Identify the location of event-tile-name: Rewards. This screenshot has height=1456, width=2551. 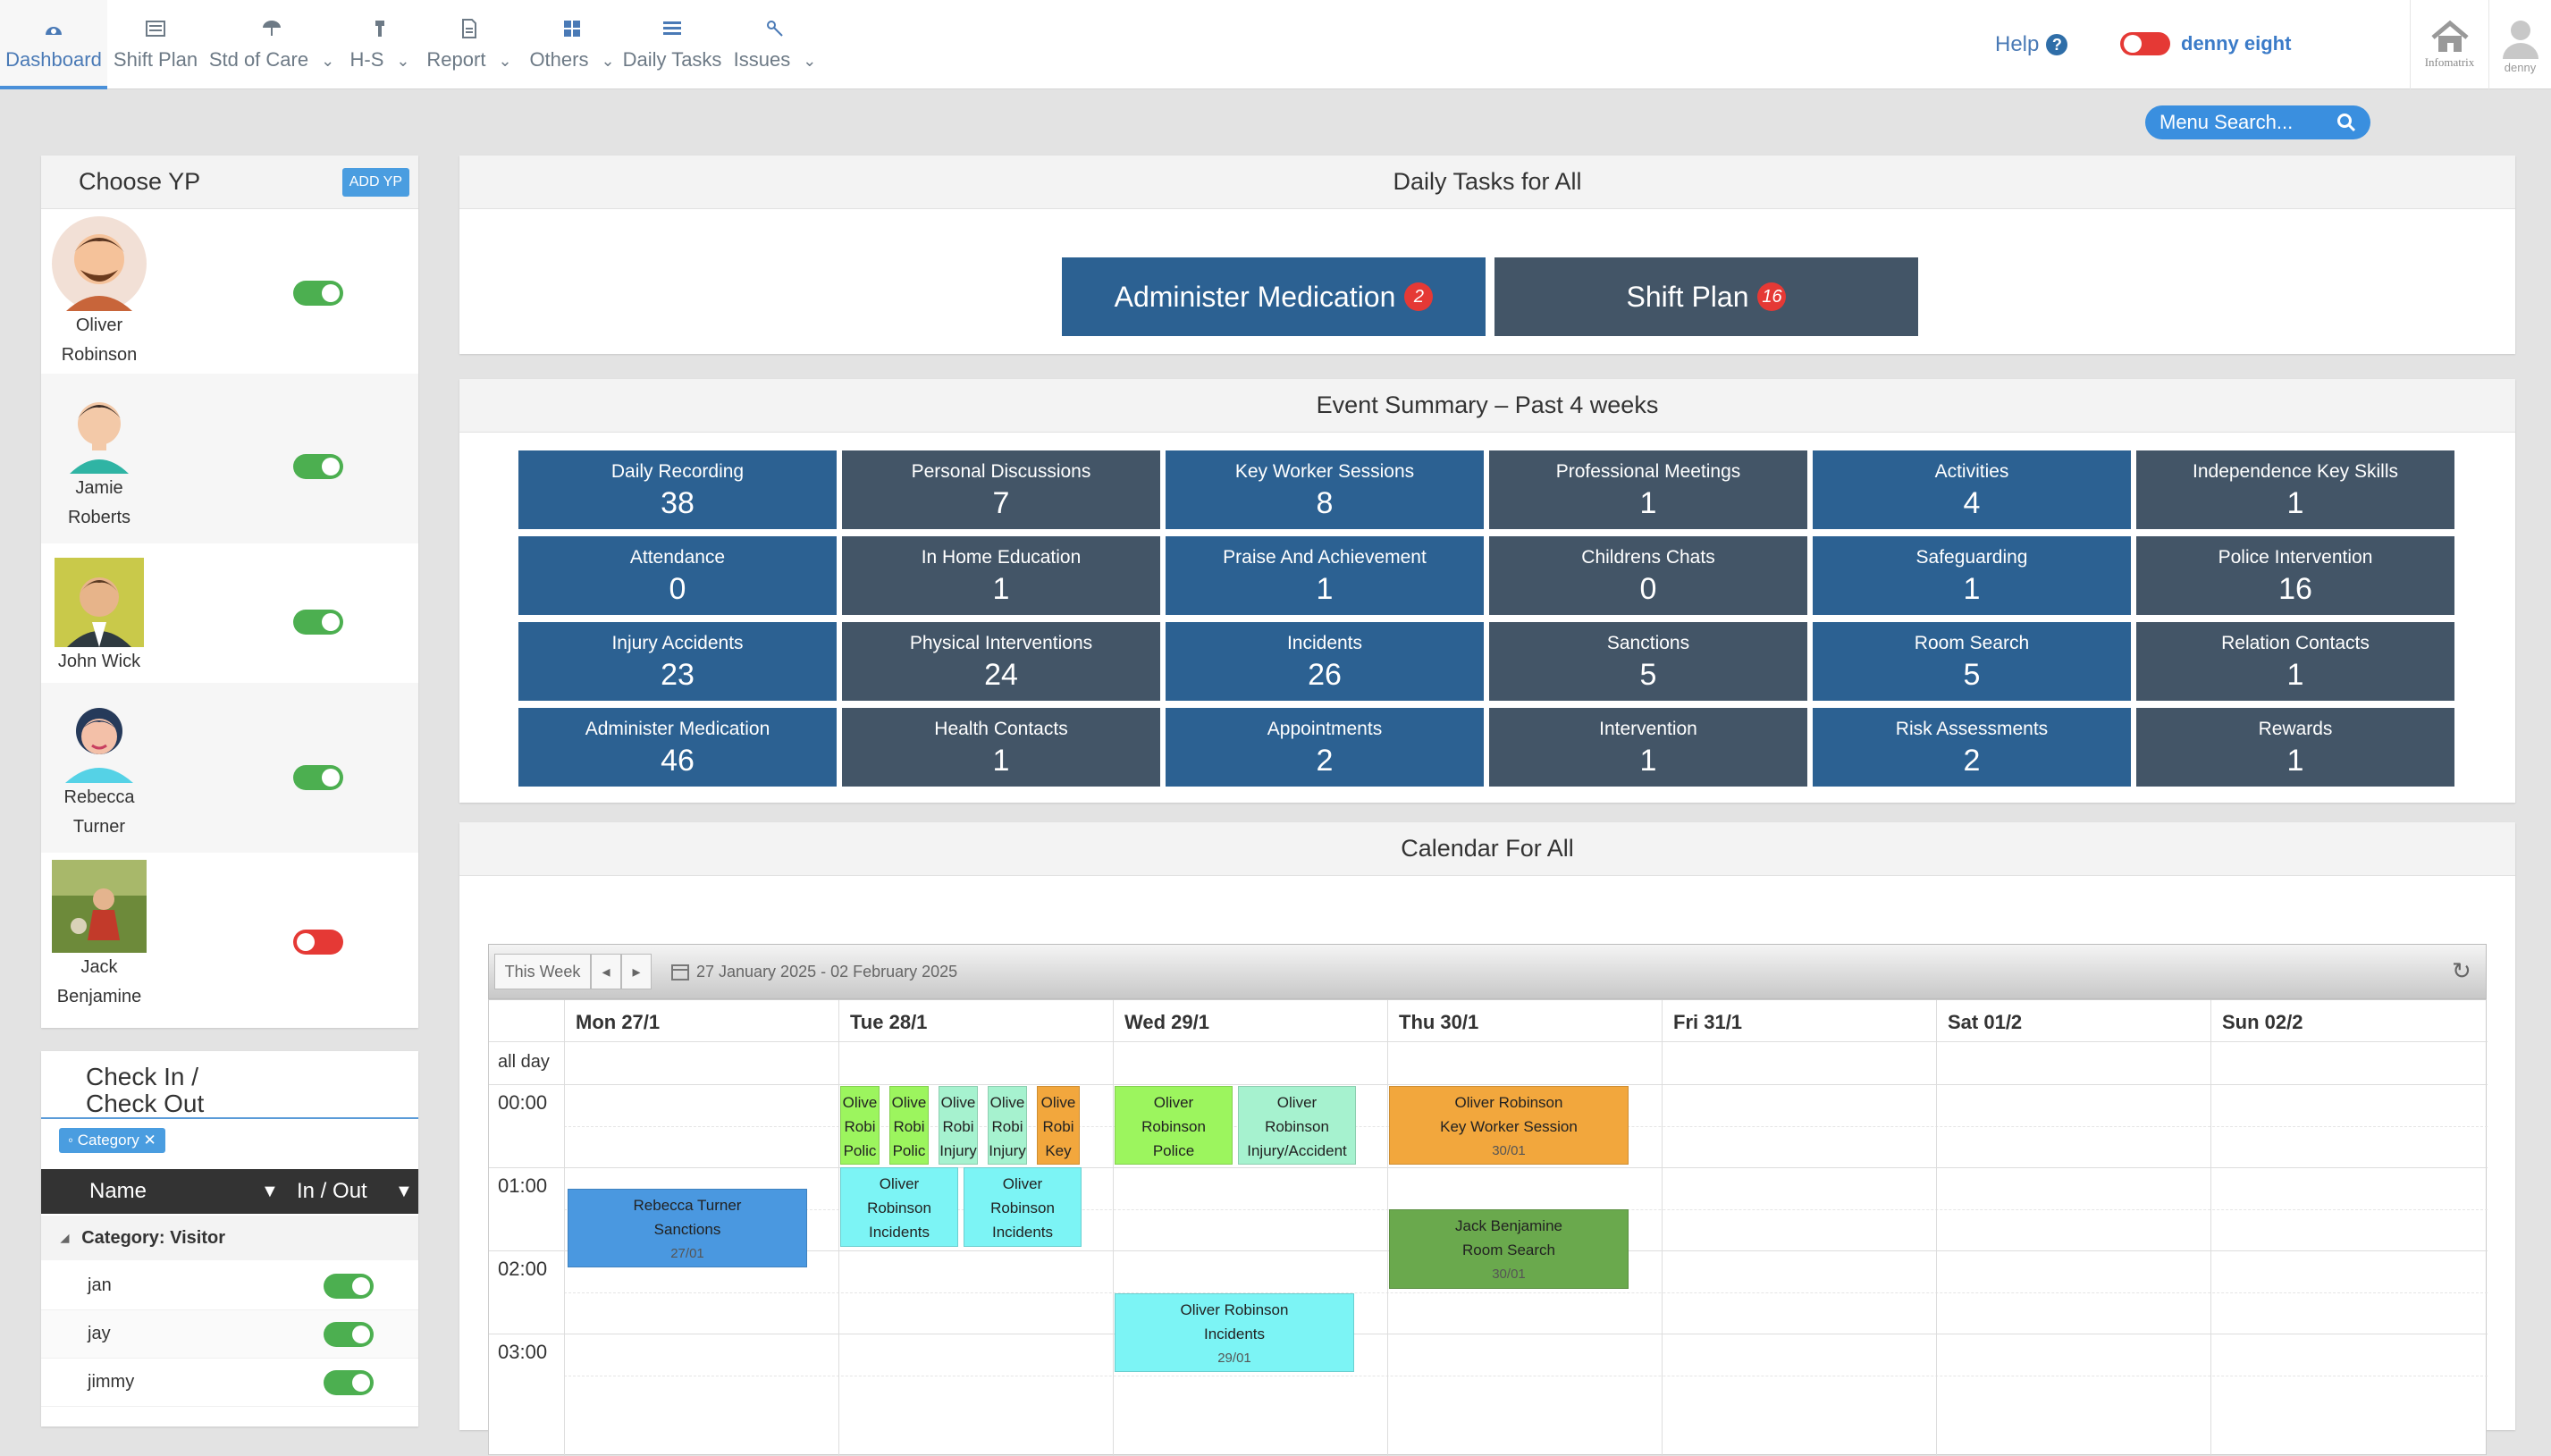
(2295, 729).